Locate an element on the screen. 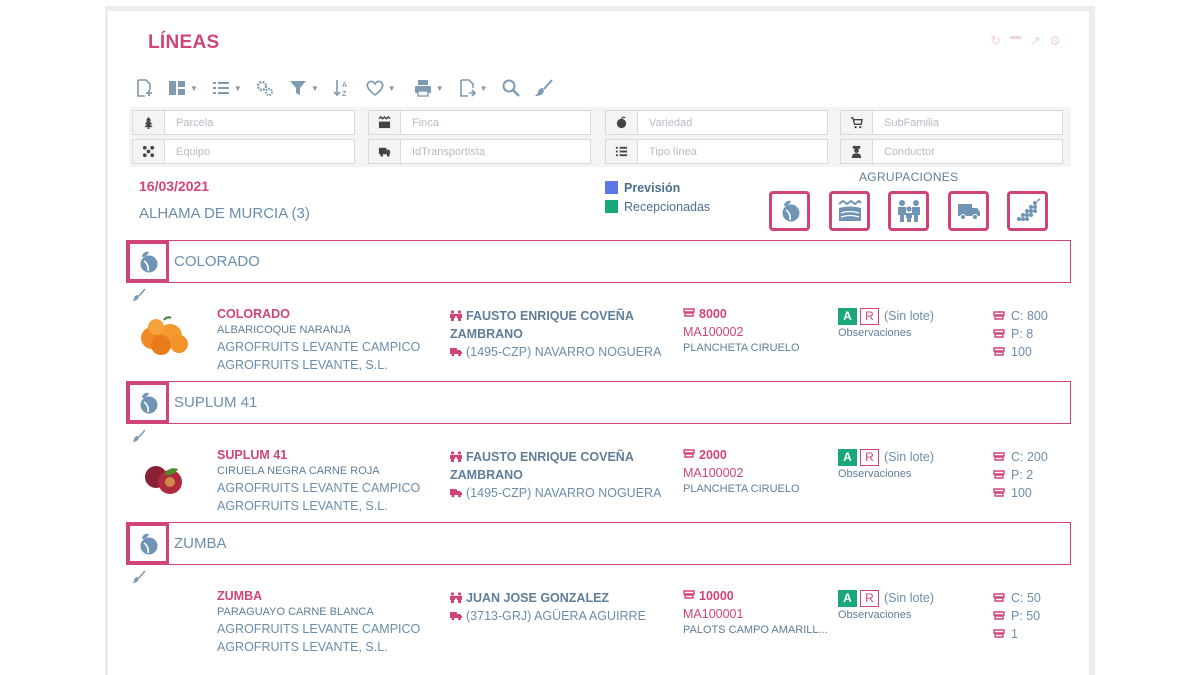 The height and width of the screenshot is (675, 1200). line-team: FAUSTO ENRIQUE COVEÑA is located at coordinates (562, 316).